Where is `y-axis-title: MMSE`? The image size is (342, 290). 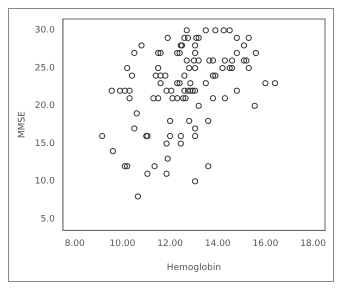
y-axis-title: MMSE is located at coordinates (23, 124).